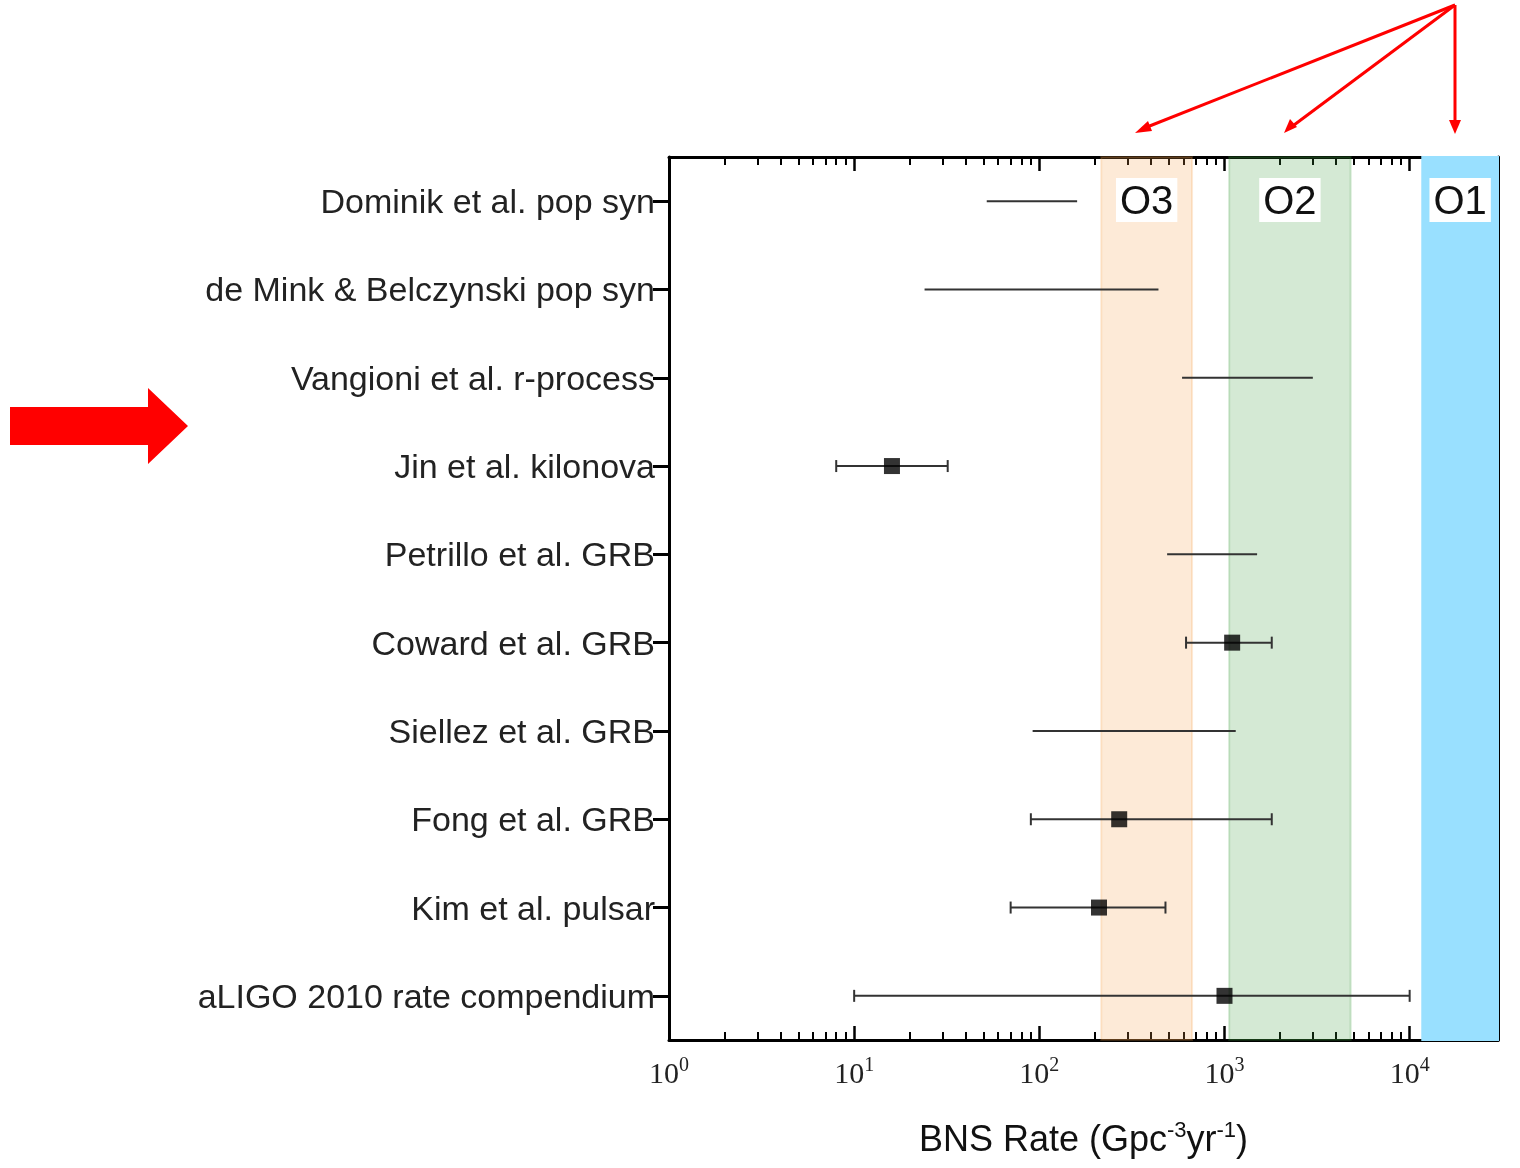  I want to click on y-tick-label: Fong et al. GRB, so click(533, 819).